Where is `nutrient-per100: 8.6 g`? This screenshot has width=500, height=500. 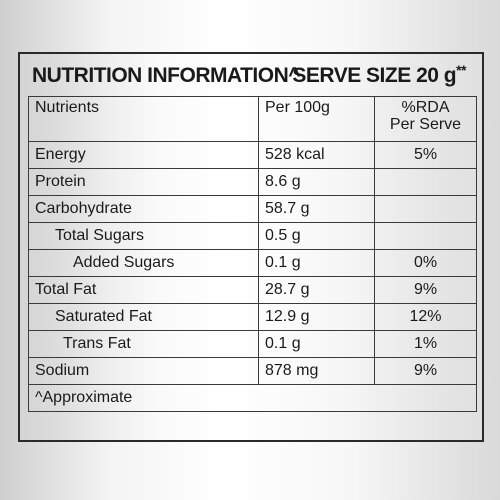
nutrient-per100: 8.6 g is located at coordinates (316, 182).